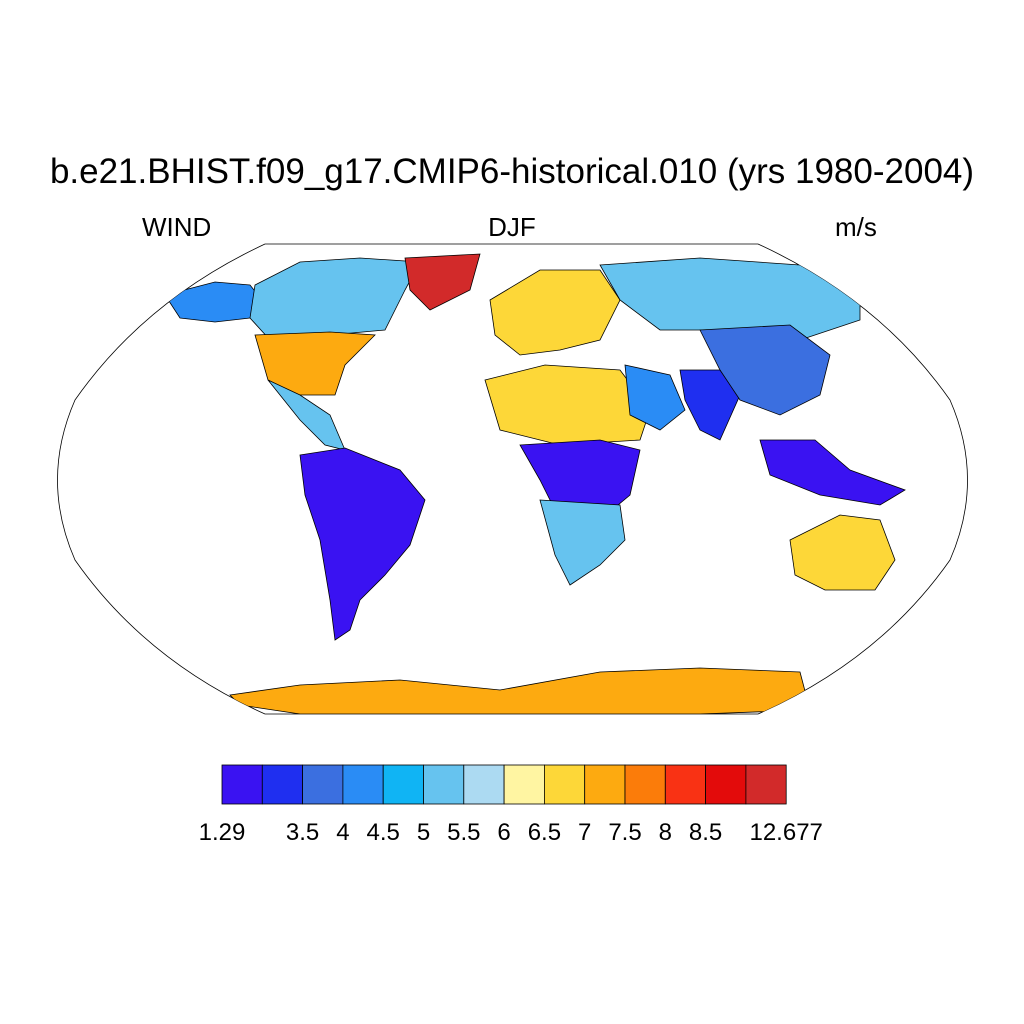  What do you see at coordinates (362, 544) in the screenshot?
I see `land-south-america` at bounding box center [362, 544].